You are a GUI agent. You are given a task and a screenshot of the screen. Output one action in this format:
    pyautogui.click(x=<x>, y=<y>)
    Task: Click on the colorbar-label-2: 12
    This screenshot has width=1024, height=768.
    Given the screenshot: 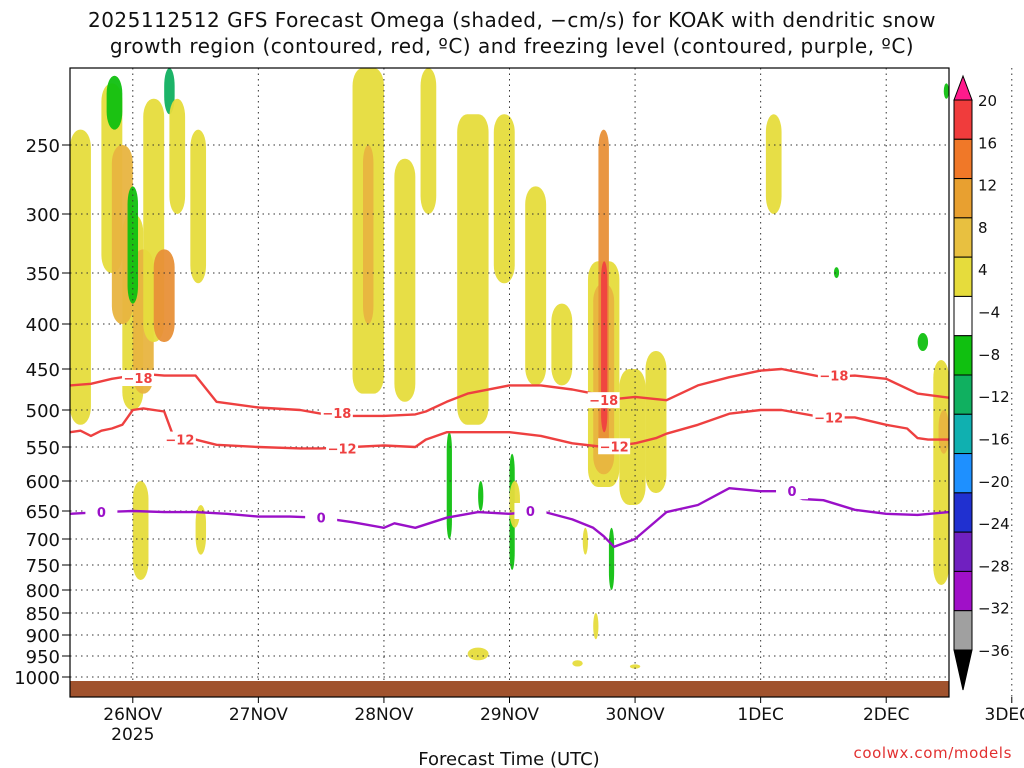 What is the action you would take?
    pyautogui.click(x=987, y=186)
    